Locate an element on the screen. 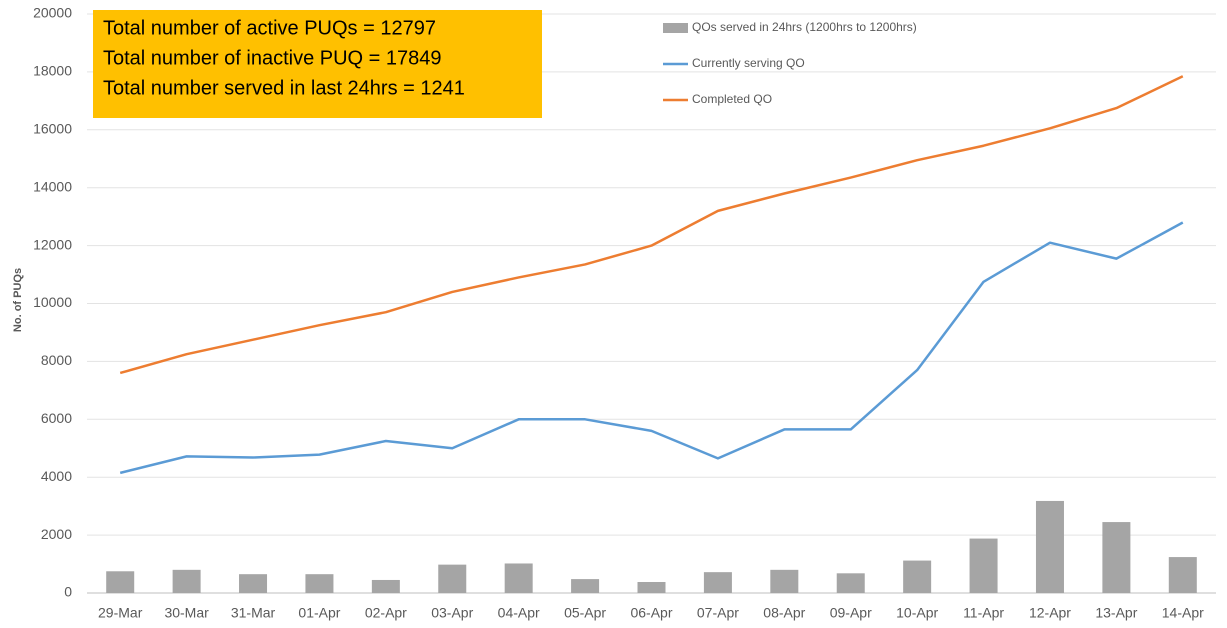 This screenshot has height=628, width=1227. x-tick-label: 03-Apr is located at coordinates (452, 613).